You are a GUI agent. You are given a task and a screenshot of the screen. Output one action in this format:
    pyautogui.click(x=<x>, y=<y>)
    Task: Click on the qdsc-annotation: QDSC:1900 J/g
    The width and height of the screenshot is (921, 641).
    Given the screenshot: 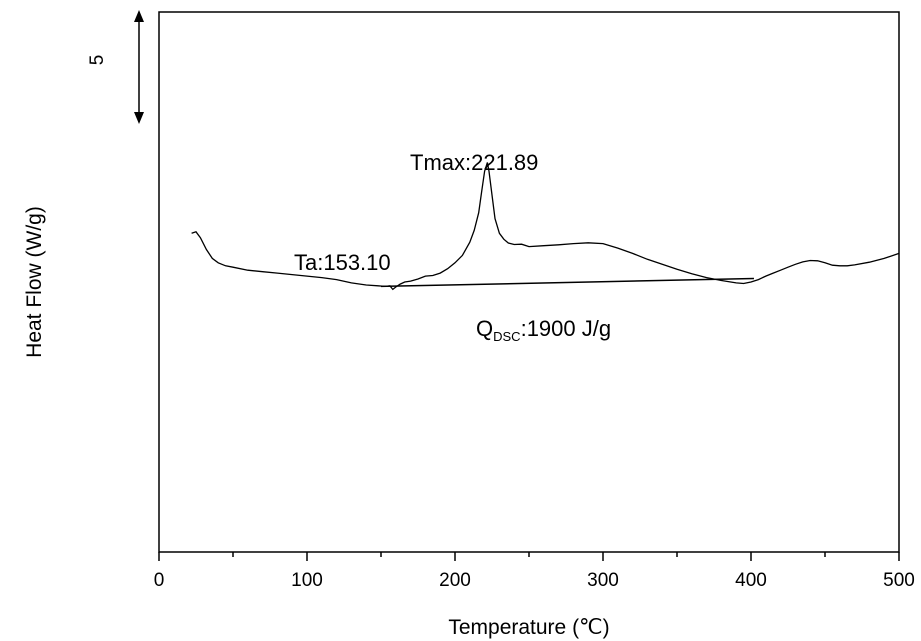 What is the action you would take?
    pyautogui.click(x=543, y=330)
    